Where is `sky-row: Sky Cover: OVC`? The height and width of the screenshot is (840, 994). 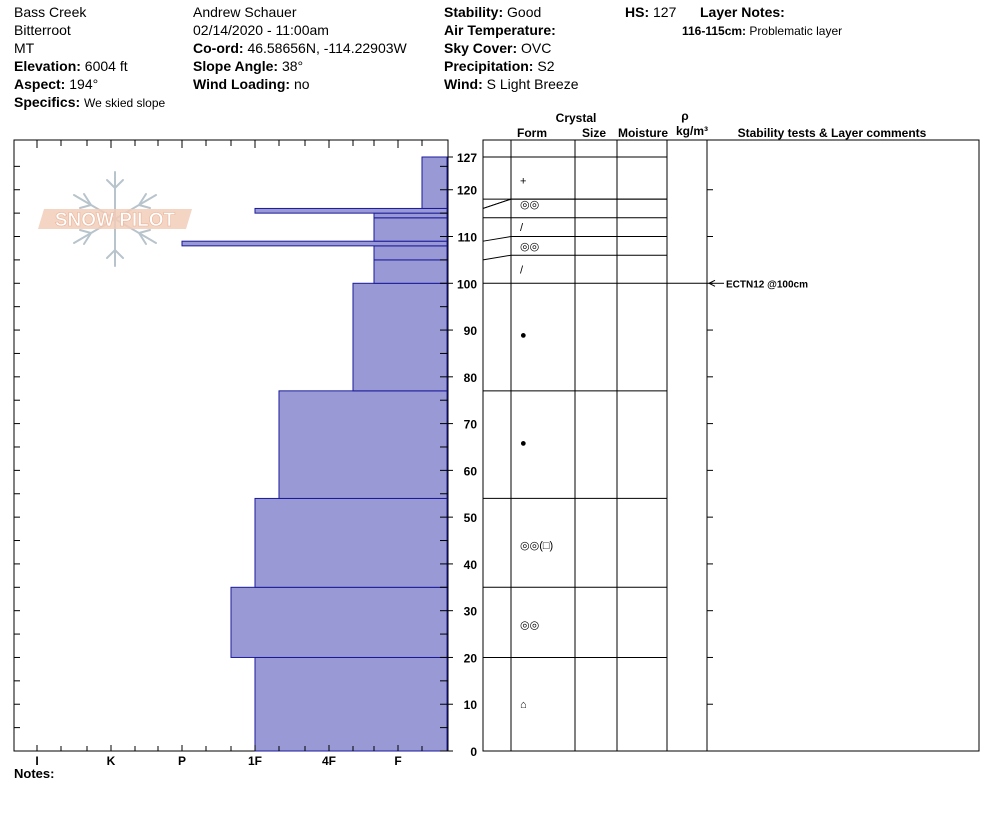 sky-row: Sky Cover: OVC is located at coordinates (497, 48).